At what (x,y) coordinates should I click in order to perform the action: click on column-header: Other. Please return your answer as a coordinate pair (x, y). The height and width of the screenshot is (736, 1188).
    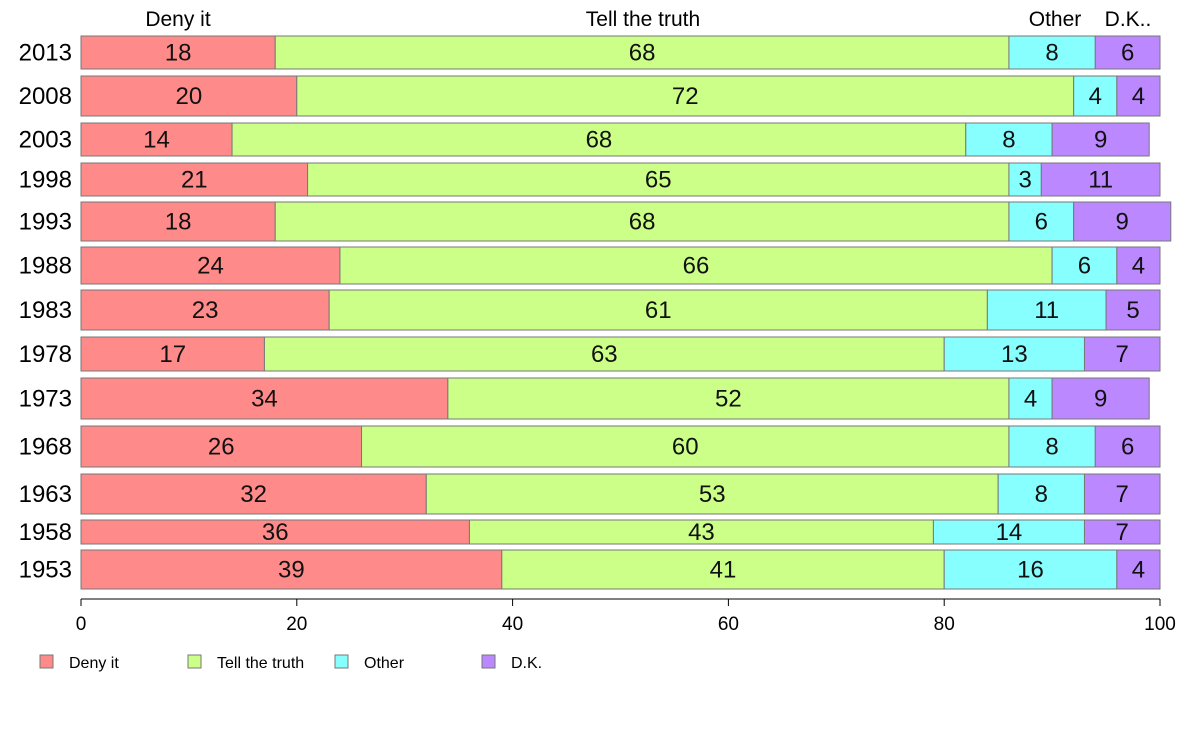
    Looking at the image, I should click on (1055, 19).